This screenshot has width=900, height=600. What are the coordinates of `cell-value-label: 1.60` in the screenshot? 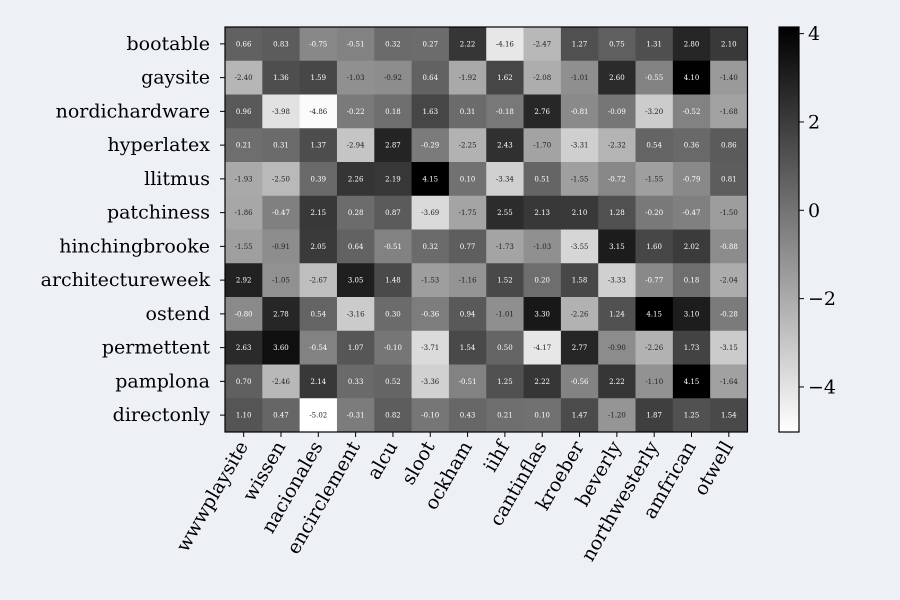 It's located at (654, 247).